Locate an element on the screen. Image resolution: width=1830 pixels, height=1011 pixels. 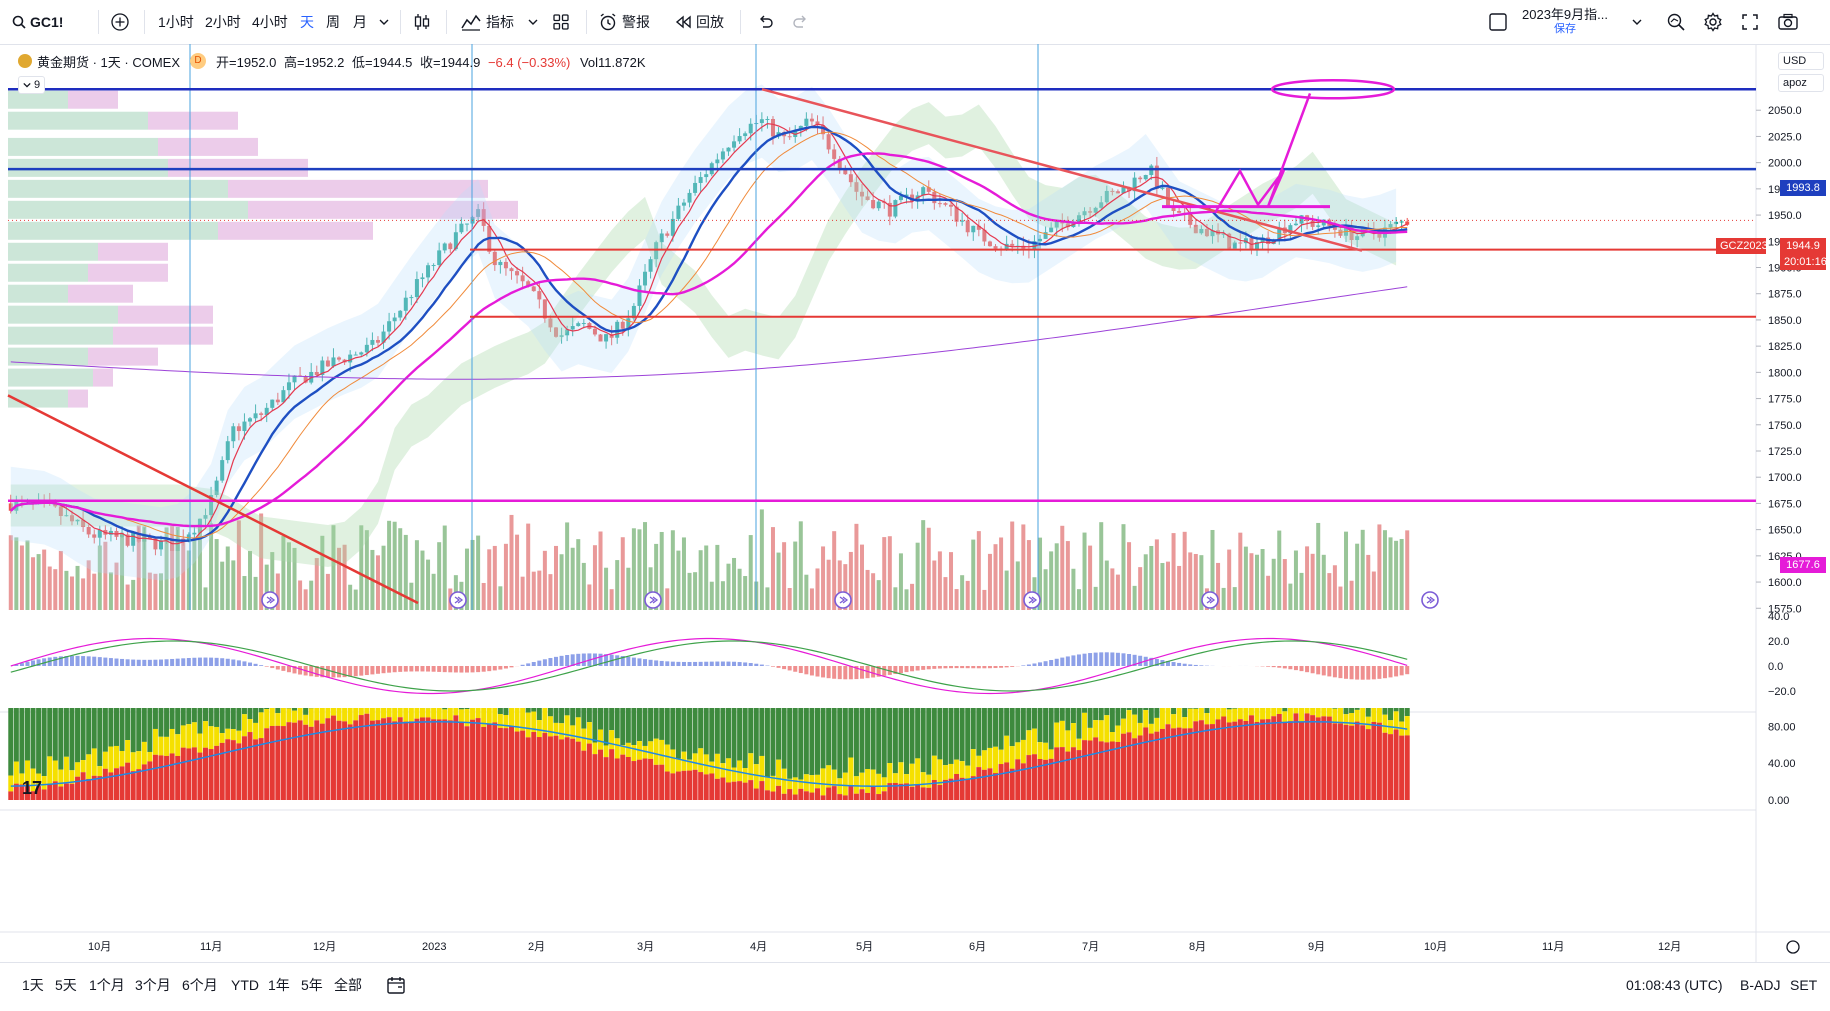
range-ytd: YTD is located at coordinates (245, 985).